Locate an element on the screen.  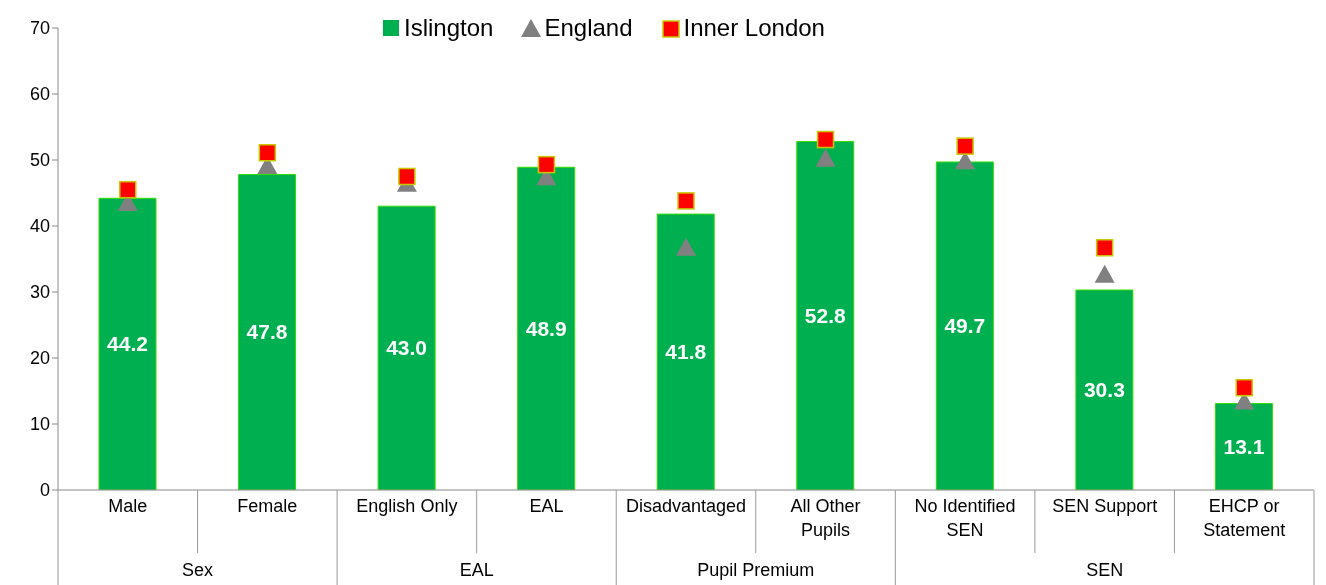
data-label: 43.0 is located at coordinates (407, 348).